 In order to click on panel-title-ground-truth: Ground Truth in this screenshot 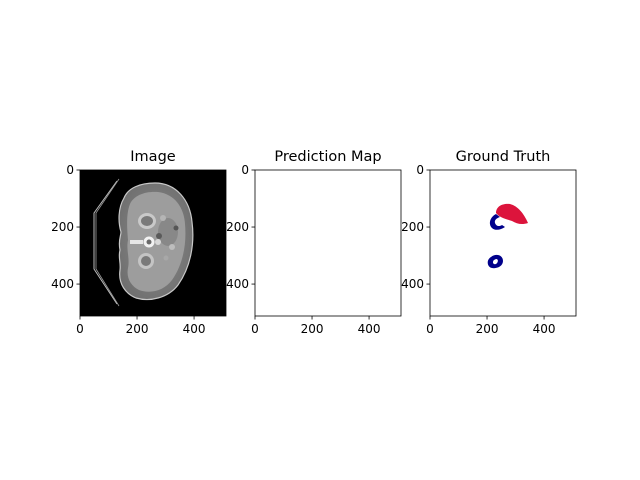, I will do `click(503, 157)`.